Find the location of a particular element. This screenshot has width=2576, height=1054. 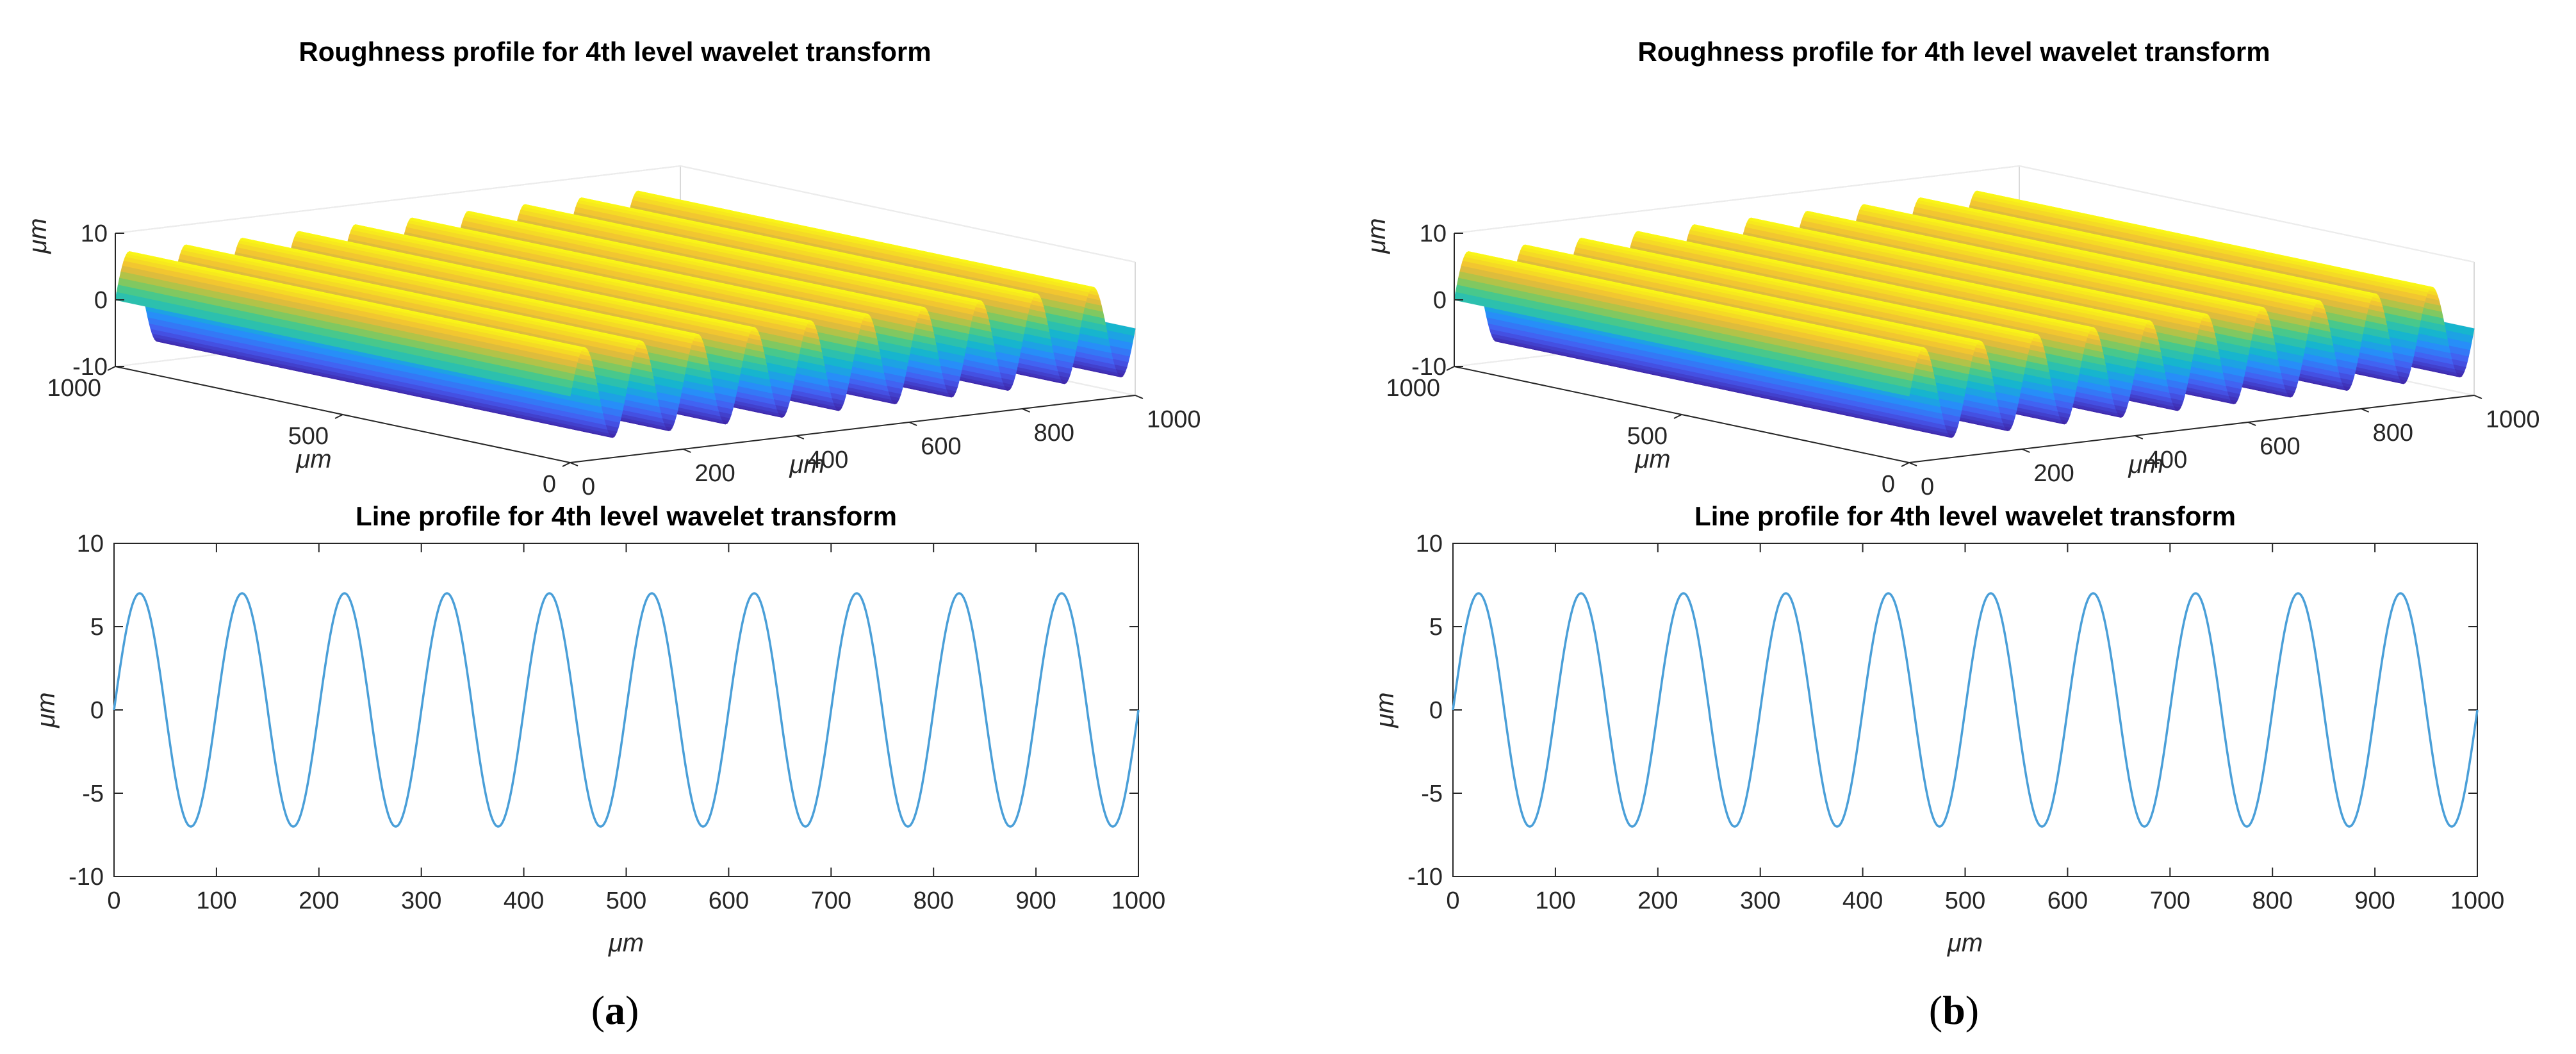

panel-caption-b: (b) is located at coordinates (1954, 1010).